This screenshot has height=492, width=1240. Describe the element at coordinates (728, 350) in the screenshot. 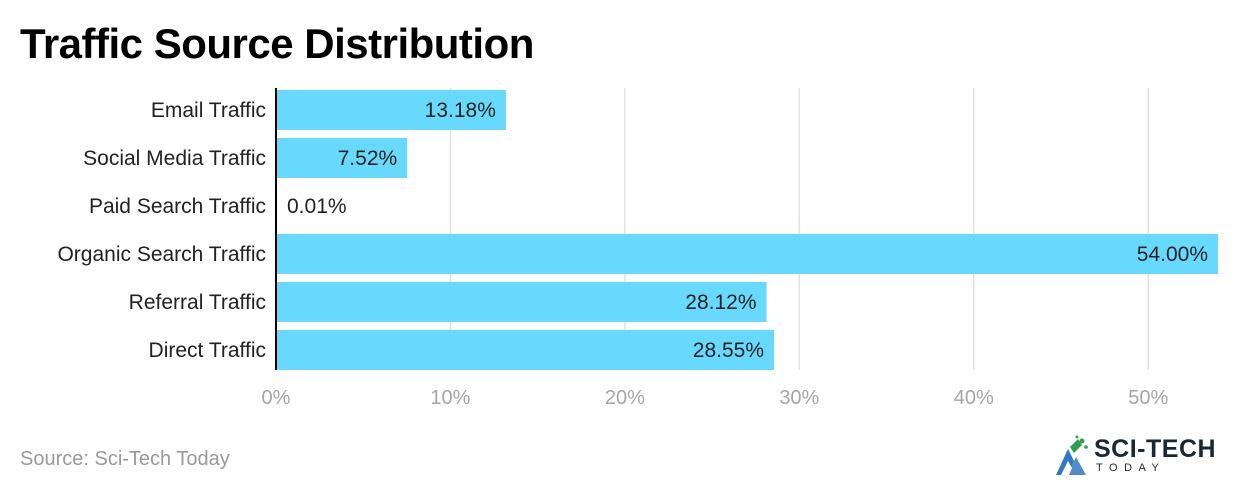

I see `value-label: 28.55%` at that location.